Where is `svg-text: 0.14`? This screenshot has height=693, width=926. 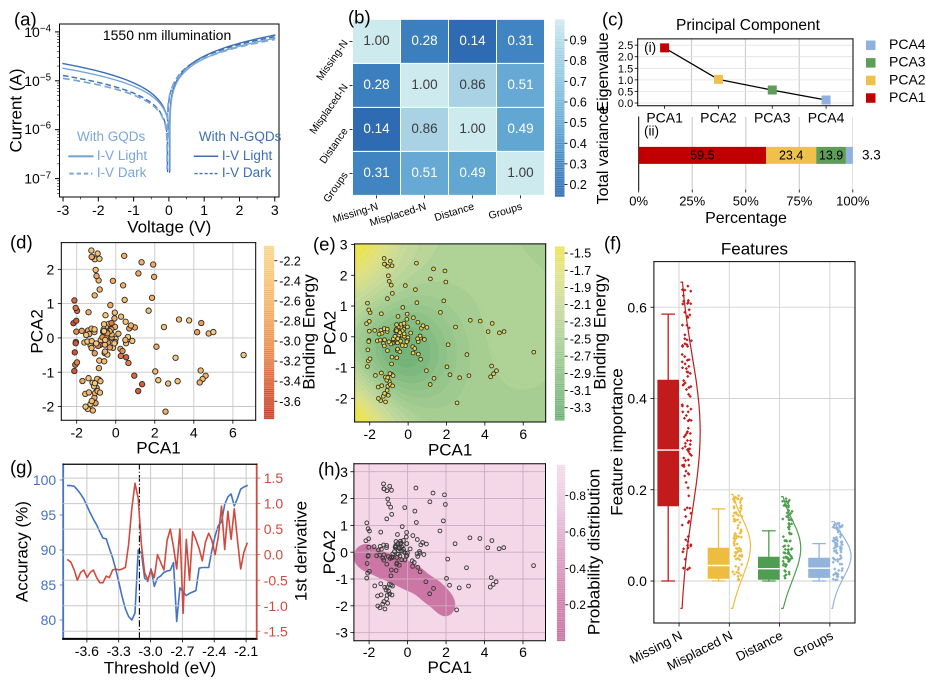
svg-text: 0.14 is located at coordinates (376, 128).